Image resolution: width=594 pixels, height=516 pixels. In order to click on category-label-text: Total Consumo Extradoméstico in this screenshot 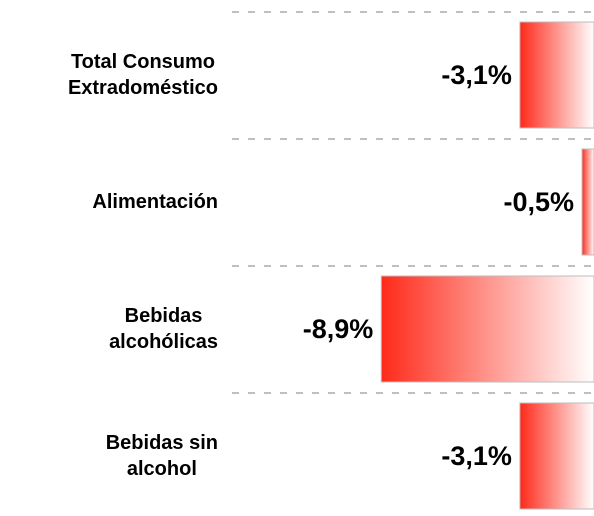, I will do `click(142, 75)`.